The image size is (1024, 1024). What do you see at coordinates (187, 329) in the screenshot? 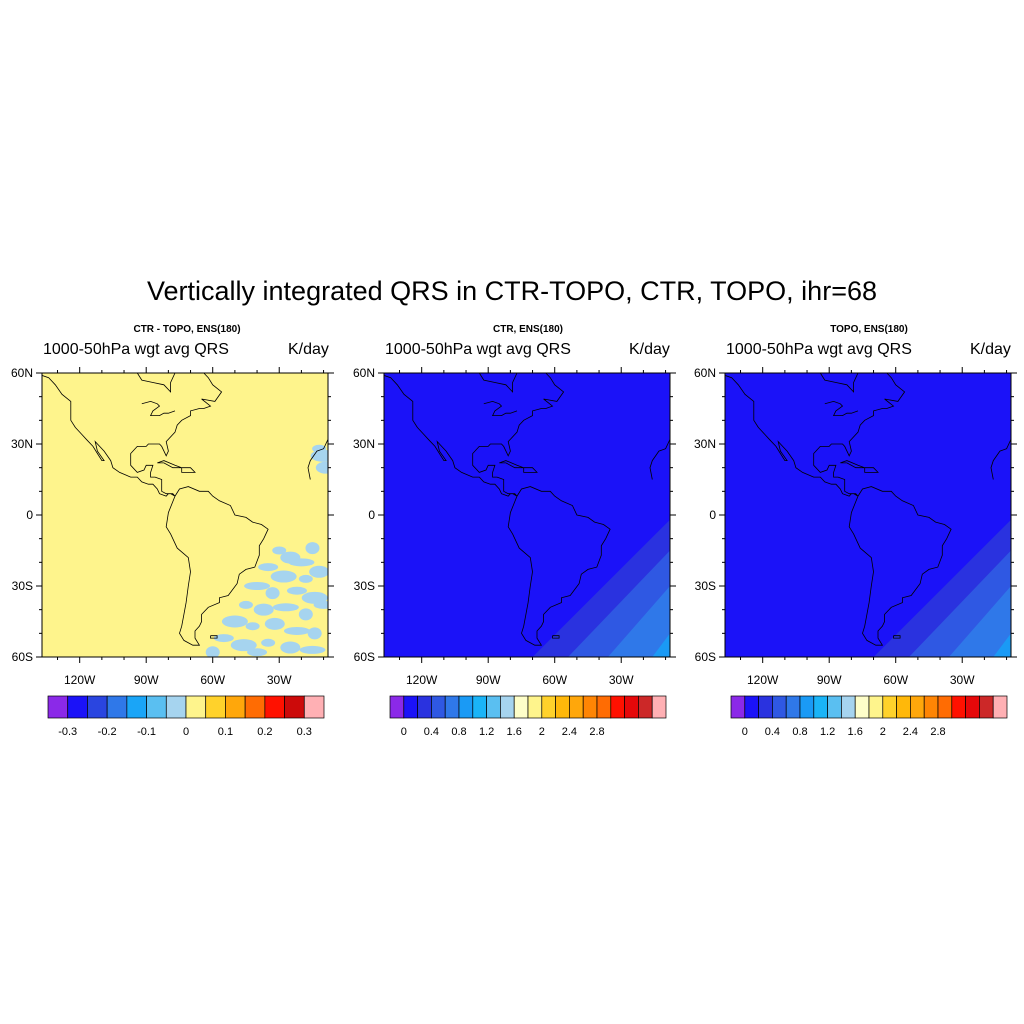
I see `panel-title: CTR - TOPO, ENS(180)` at bounding box center [187, 329].